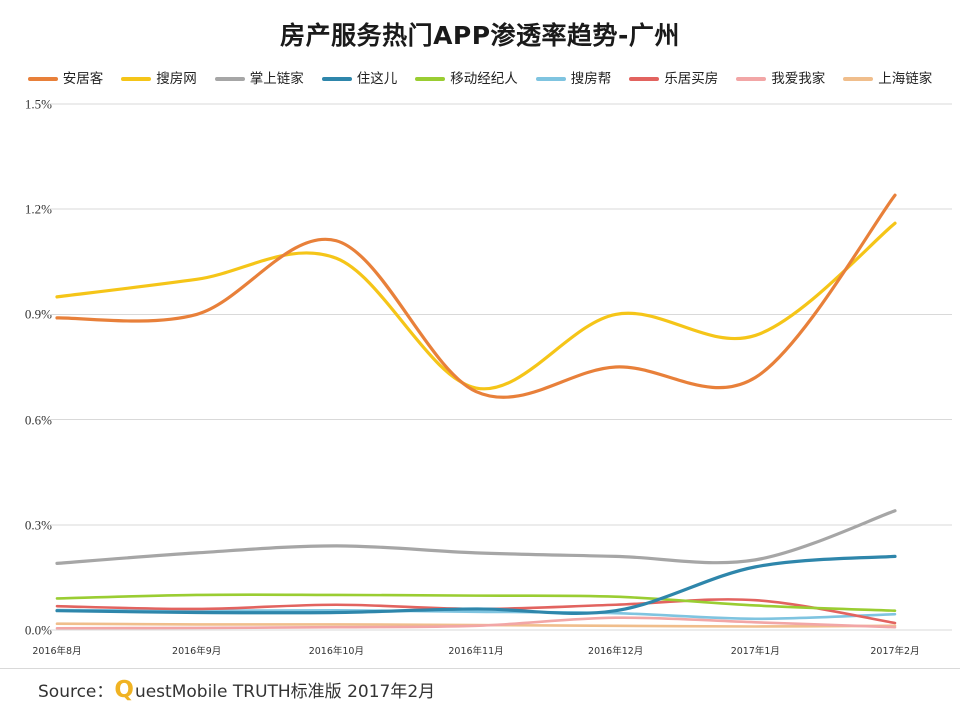  I want to click on y-axis-tick-label: 1.5%, so click(38, 104).